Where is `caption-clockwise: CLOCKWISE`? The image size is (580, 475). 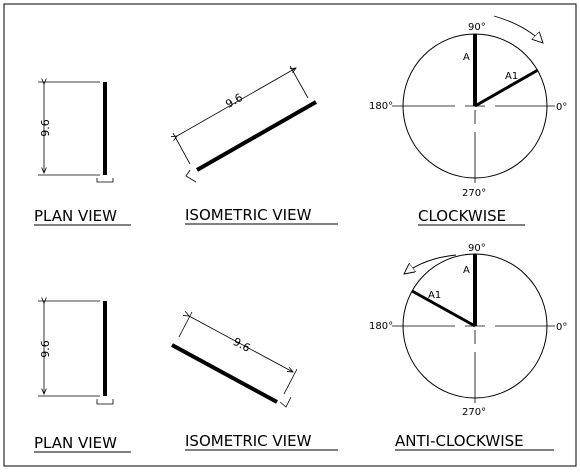
caption-clockwise: CLOCKWISE is located at coordinates (462, 216).